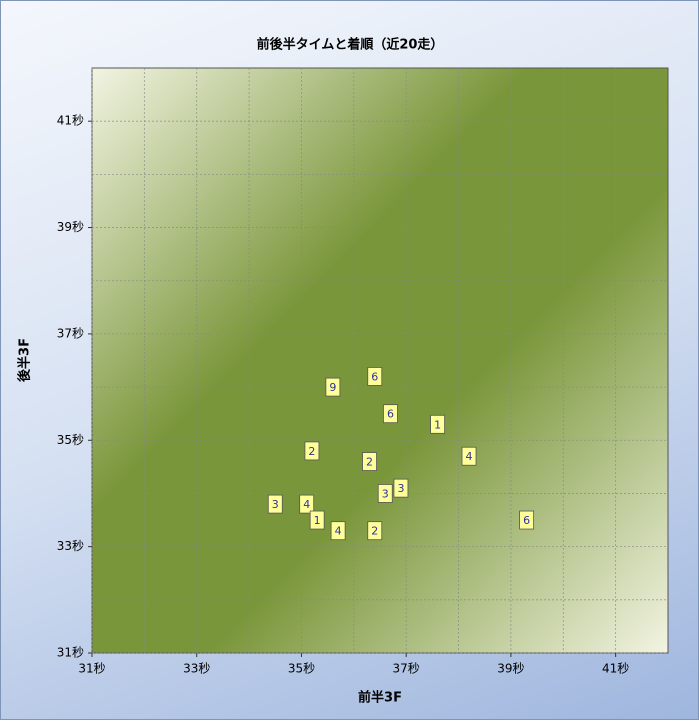 The image size is (699, 721). What do you see at coordinates (406, 669) in the screenshot?
I see `x-tick-label: 37秒` at bounding box center [406, 669].